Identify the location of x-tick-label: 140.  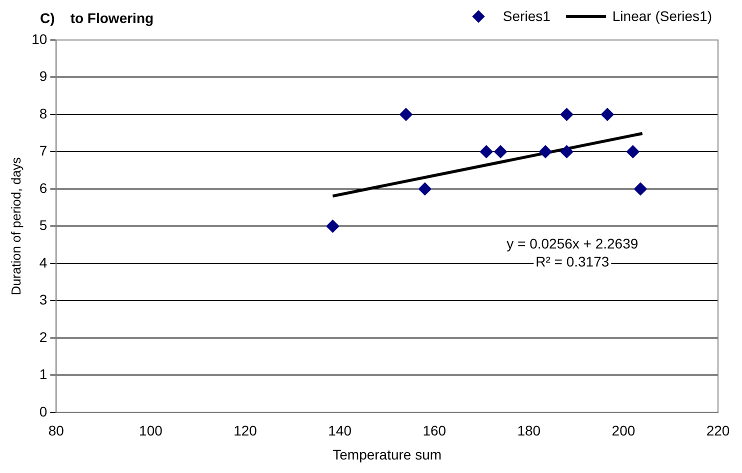
(340, 430).